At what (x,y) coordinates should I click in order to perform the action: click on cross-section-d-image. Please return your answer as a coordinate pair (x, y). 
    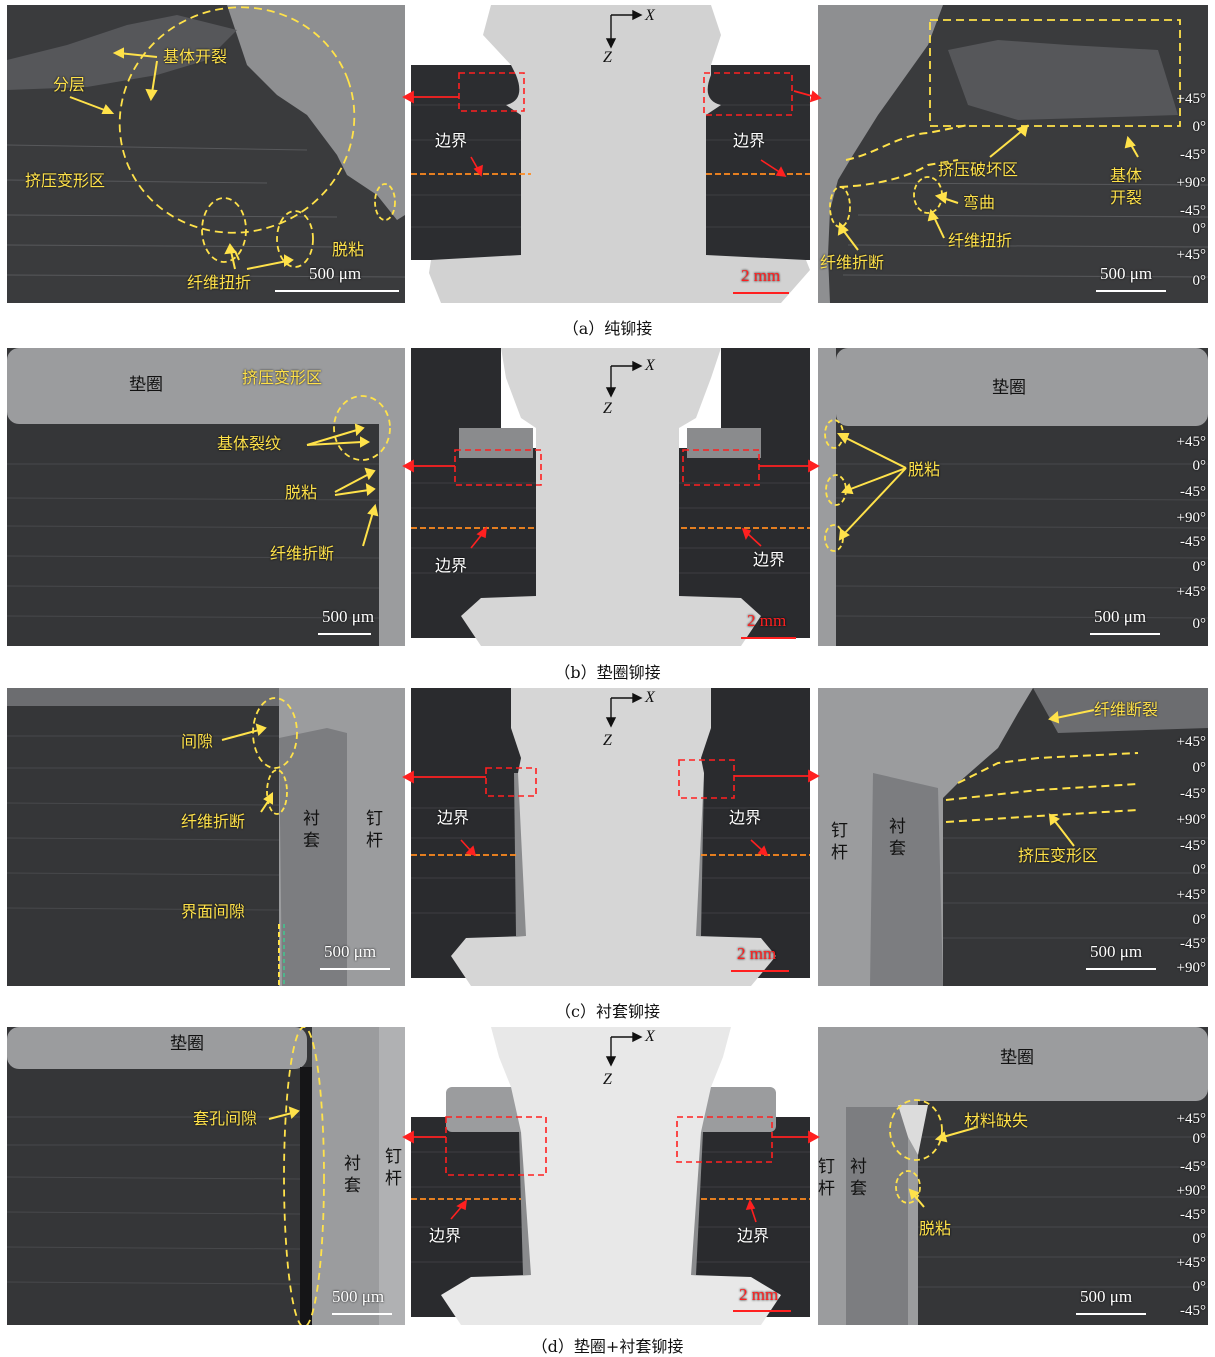
    Looking at the image, I should click on (610, 1176).